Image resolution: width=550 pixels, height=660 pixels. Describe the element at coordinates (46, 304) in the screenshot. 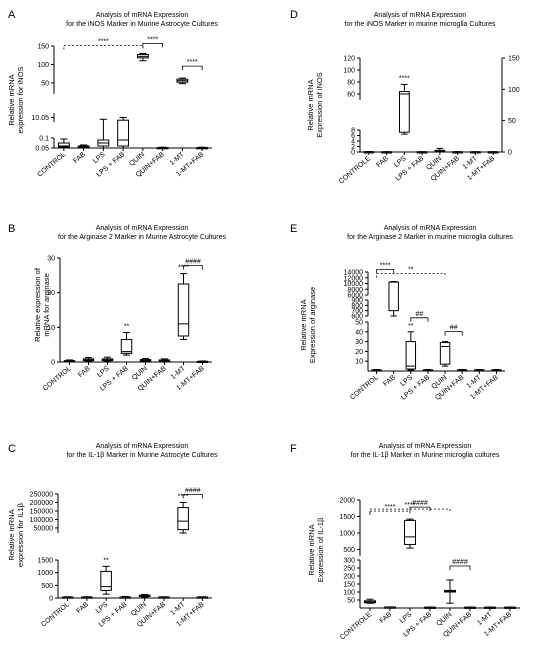

I see `y-axis-label-line2: mRNA for arginase` at that location.